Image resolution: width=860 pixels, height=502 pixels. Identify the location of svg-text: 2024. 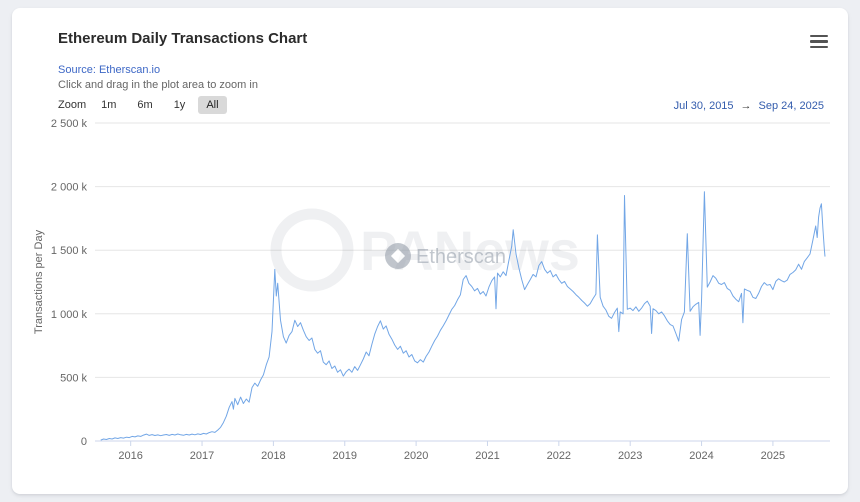
(701, 456).